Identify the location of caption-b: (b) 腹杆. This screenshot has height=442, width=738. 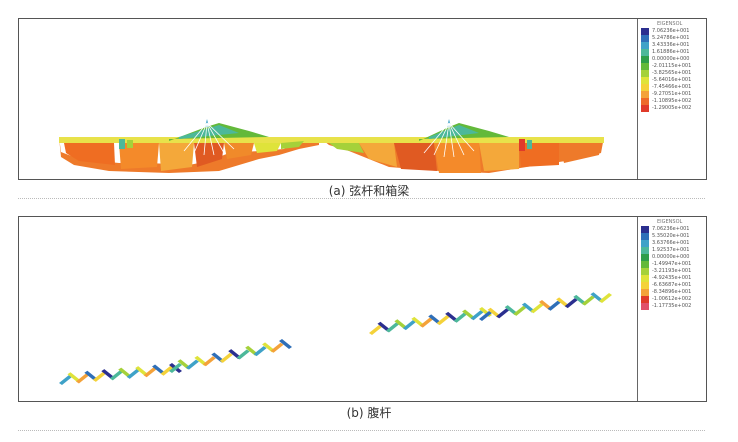
(369, 413).